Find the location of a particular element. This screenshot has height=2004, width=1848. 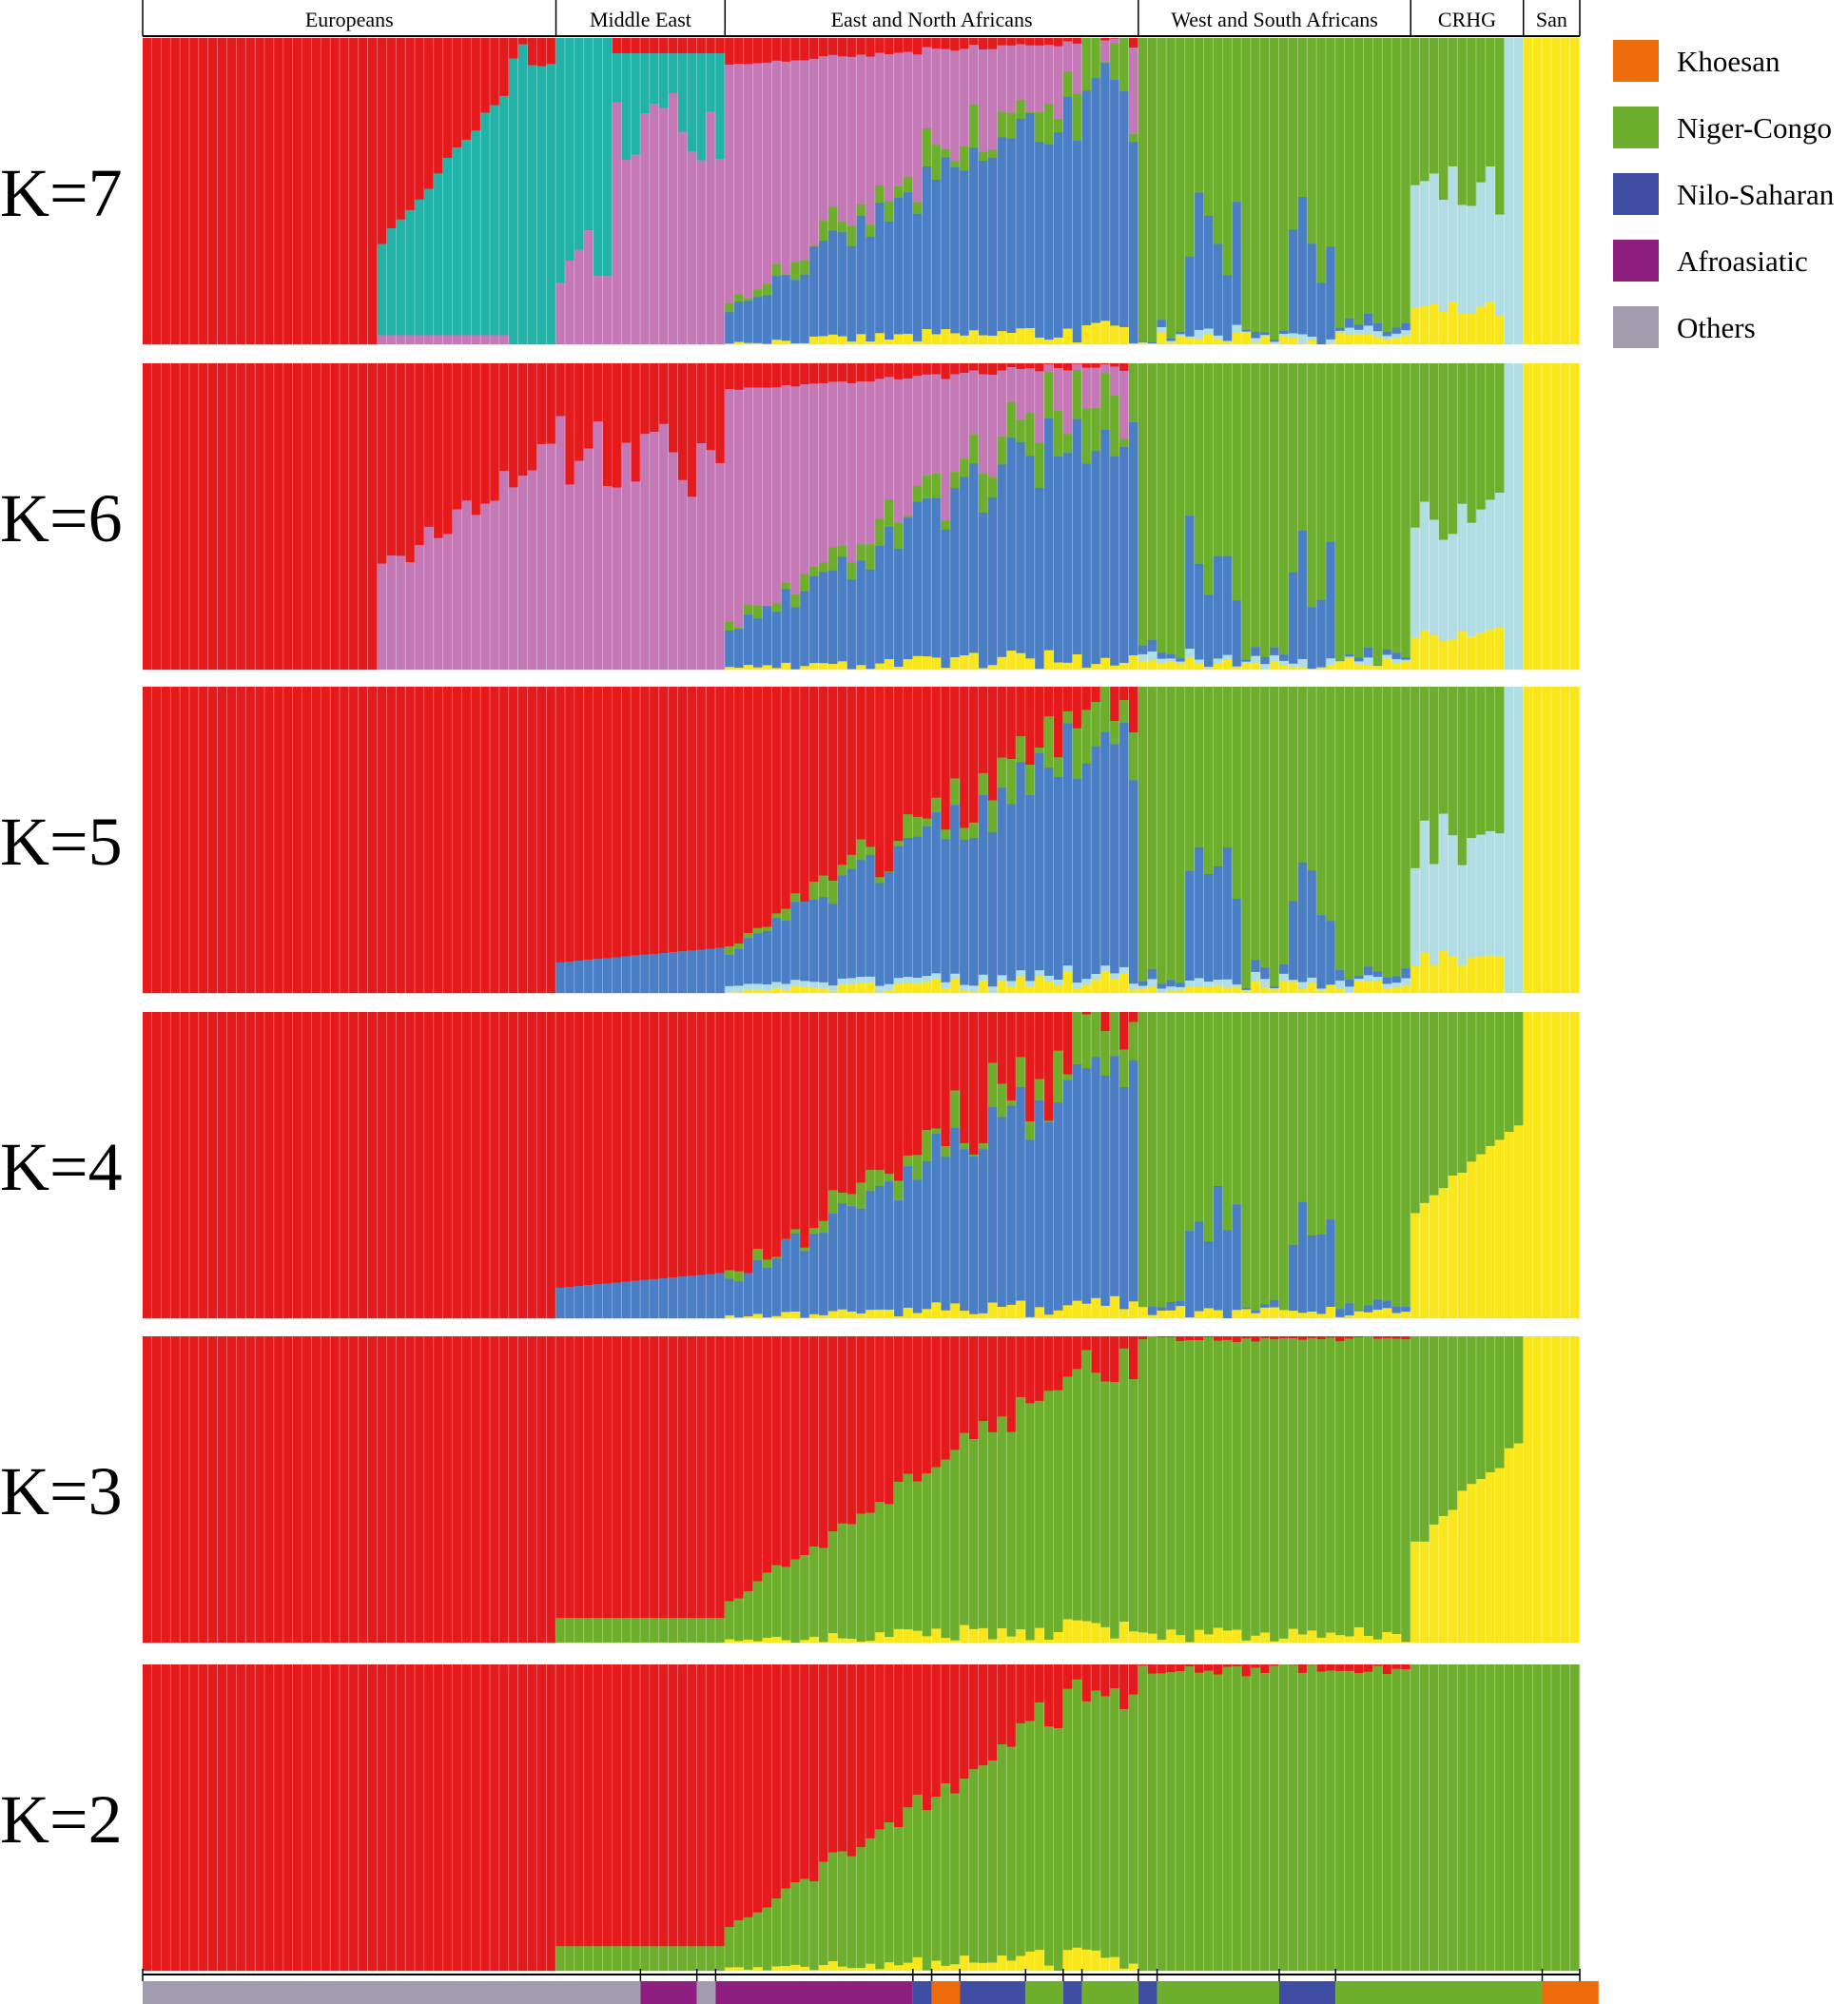

legend-item: Niger-Congo is located at coordinates (1722, 127).